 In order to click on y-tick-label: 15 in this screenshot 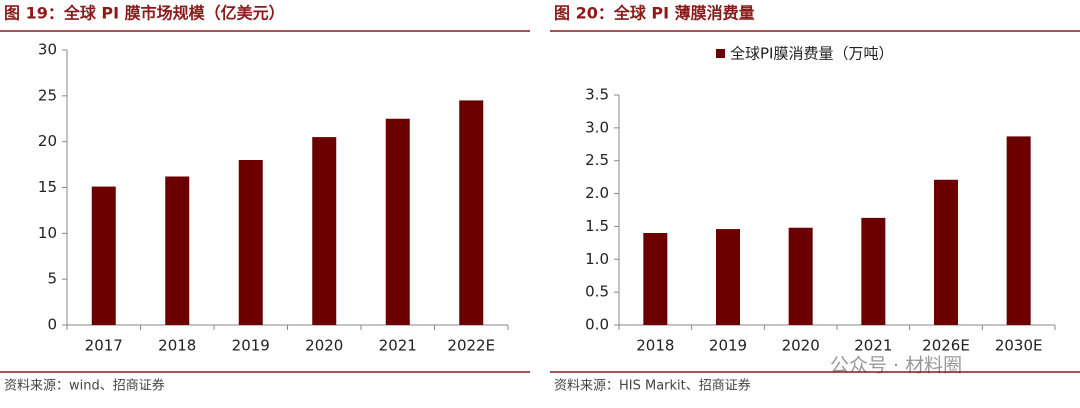, I will do `click(47, 187)`.